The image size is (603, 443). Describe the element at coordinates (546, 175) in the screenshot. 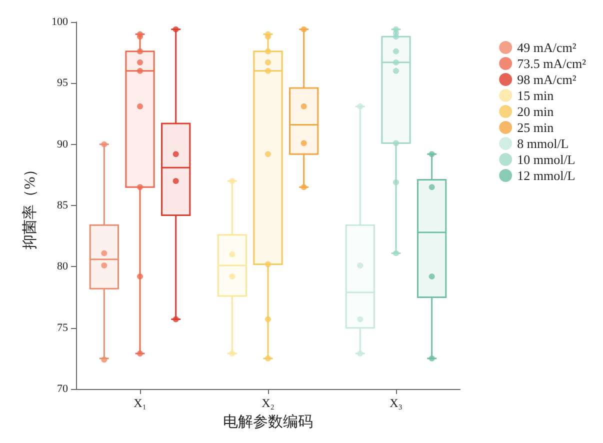

I see `legend-label: 12 mmol/L` at that location.